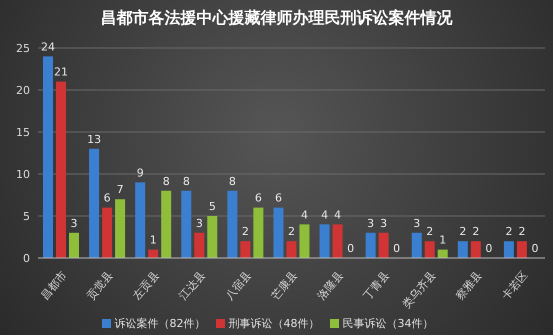 Image resolution: width=553 pixels, height=335 pixels. I want to click on y-tick-label: 10, so click(23, 174).